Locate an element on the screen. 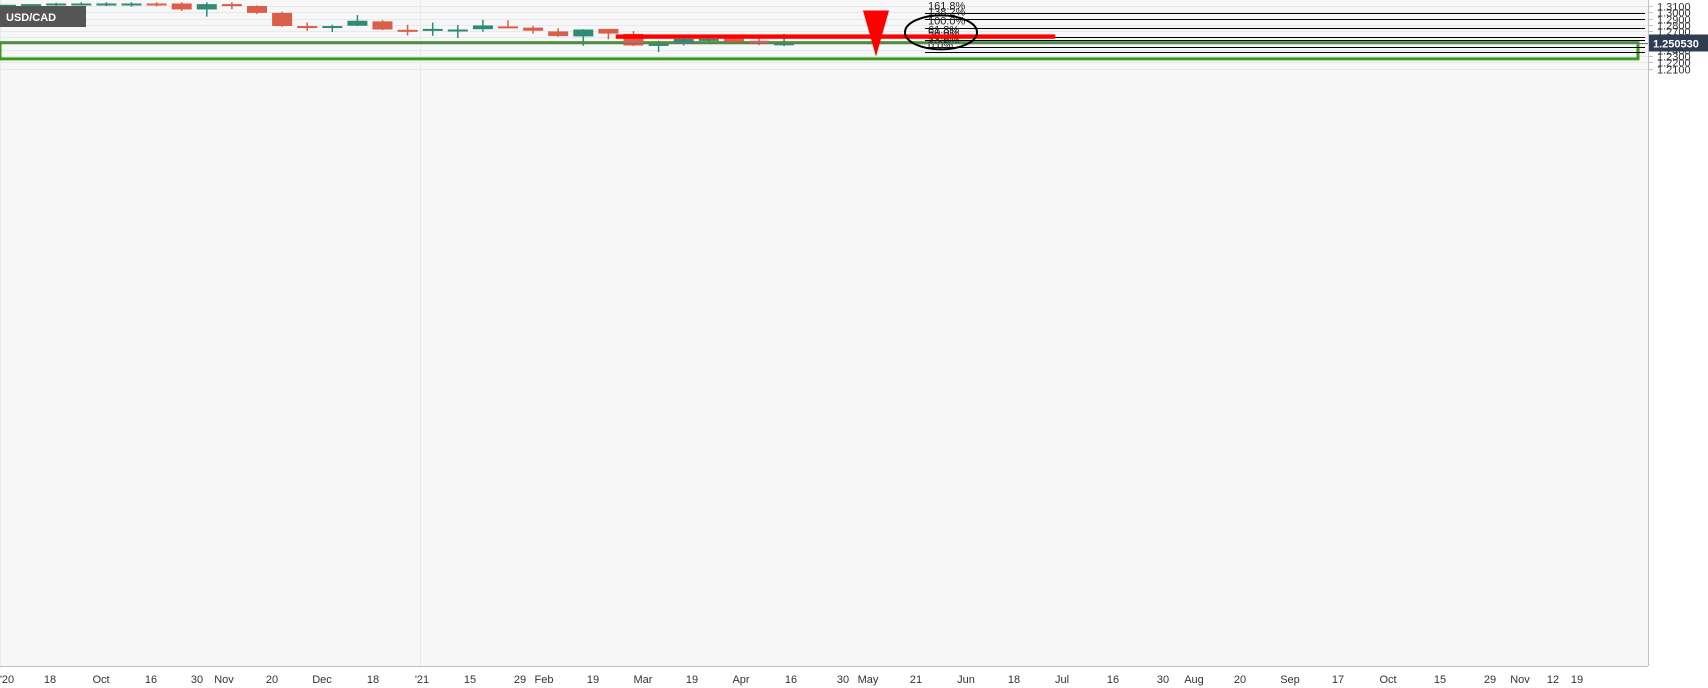 The height and width of the screenshot is (688, 1708). time-tick-label: 21 is located at coordinates (916, 680).